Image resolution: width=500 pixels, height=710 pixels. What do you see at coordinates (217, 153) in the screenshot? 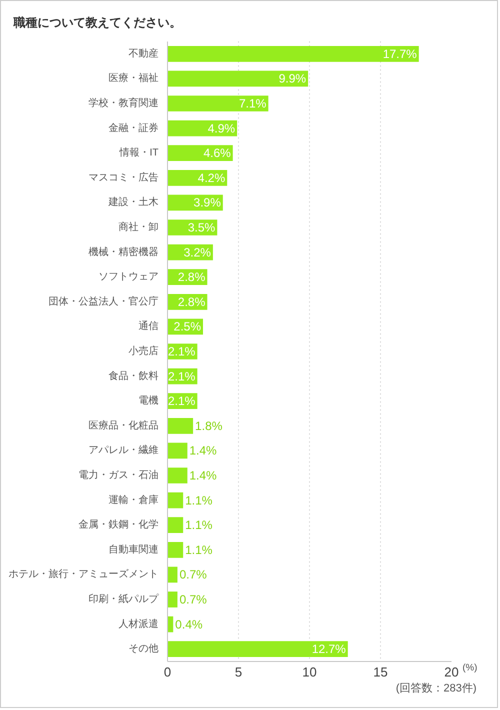
I see `data-label: 4.6%` at bounding box center [217, 153].